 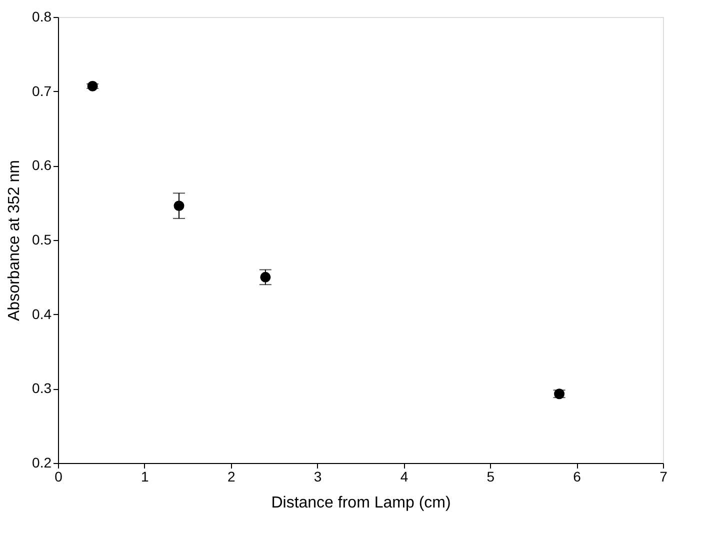 What do you see at coordinates (42, 165) in the screenshot?
I see `y-tick-label: 0.6` at bounding box center [42, 165].